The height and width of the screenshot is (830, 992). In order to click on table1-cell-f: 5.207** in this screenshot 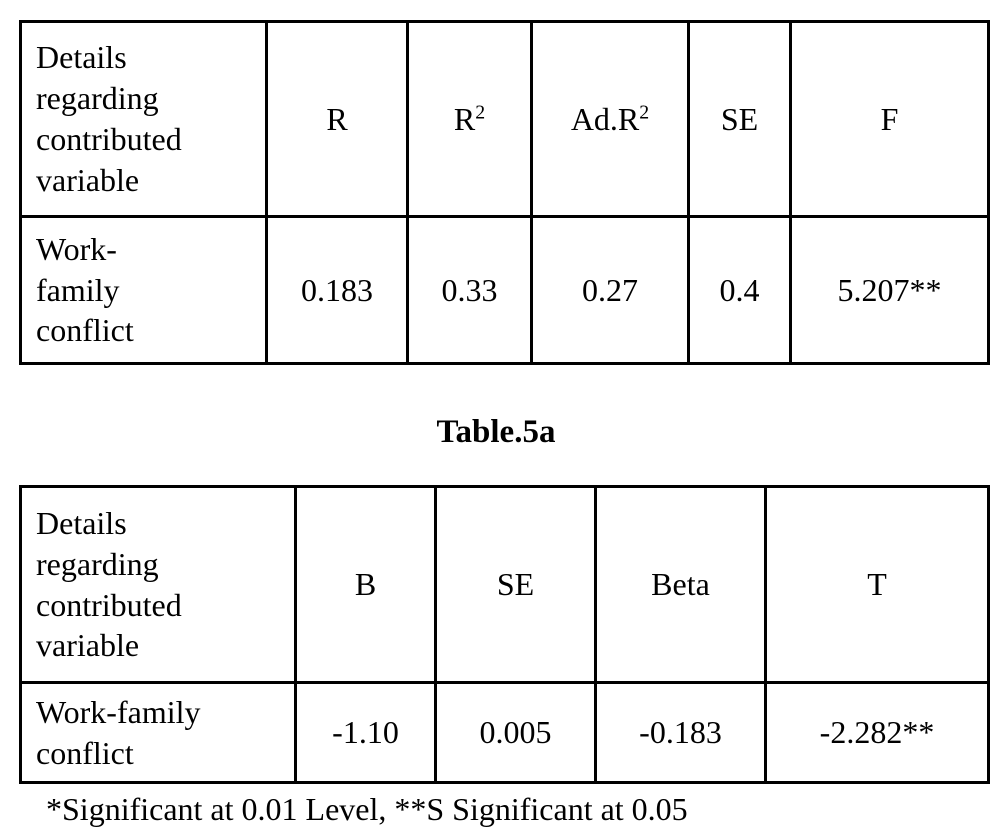, I will do `click(889, 290)`.